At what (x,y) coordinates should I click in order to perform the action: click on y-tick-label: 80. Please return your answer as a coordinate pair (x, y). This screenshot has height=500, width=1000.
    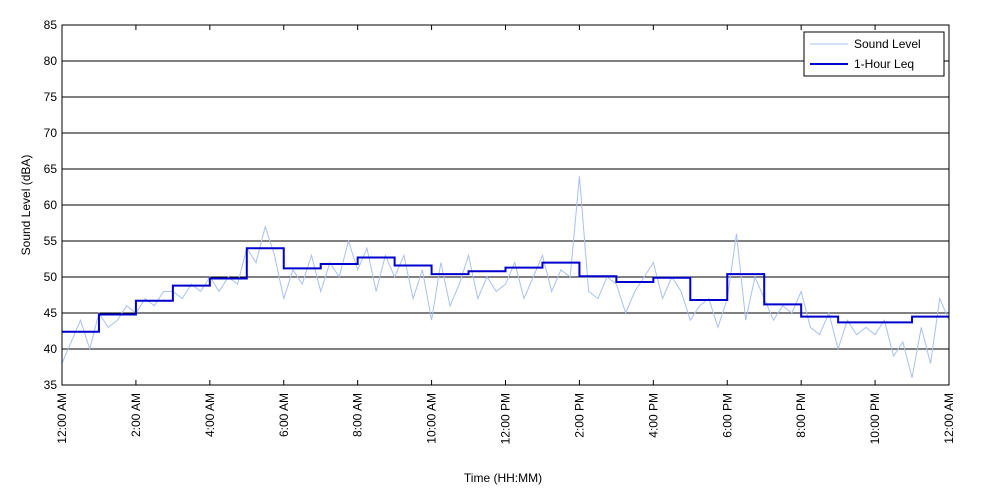
    Looking at the image, I should click on (51, 61).